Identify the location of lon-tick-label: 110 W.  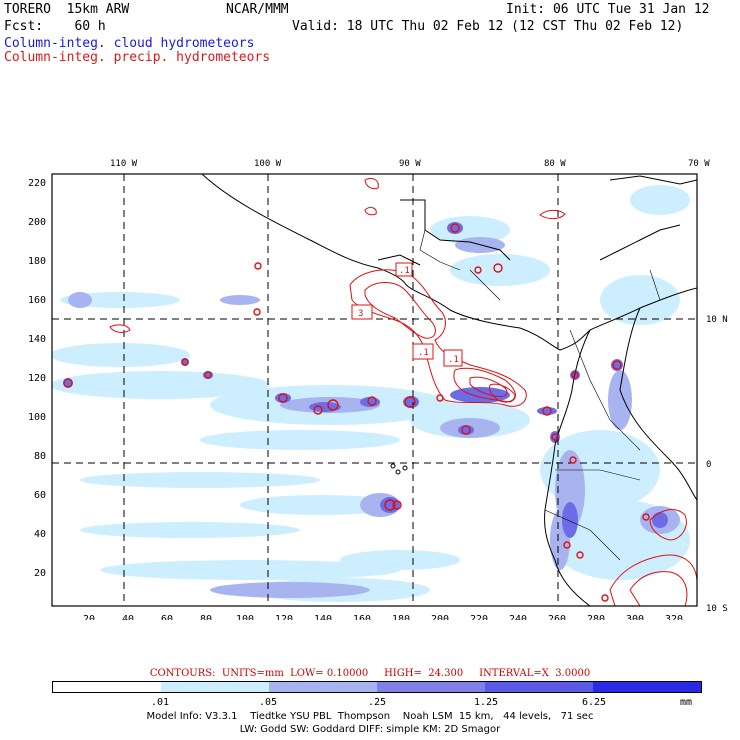
(124, 164).